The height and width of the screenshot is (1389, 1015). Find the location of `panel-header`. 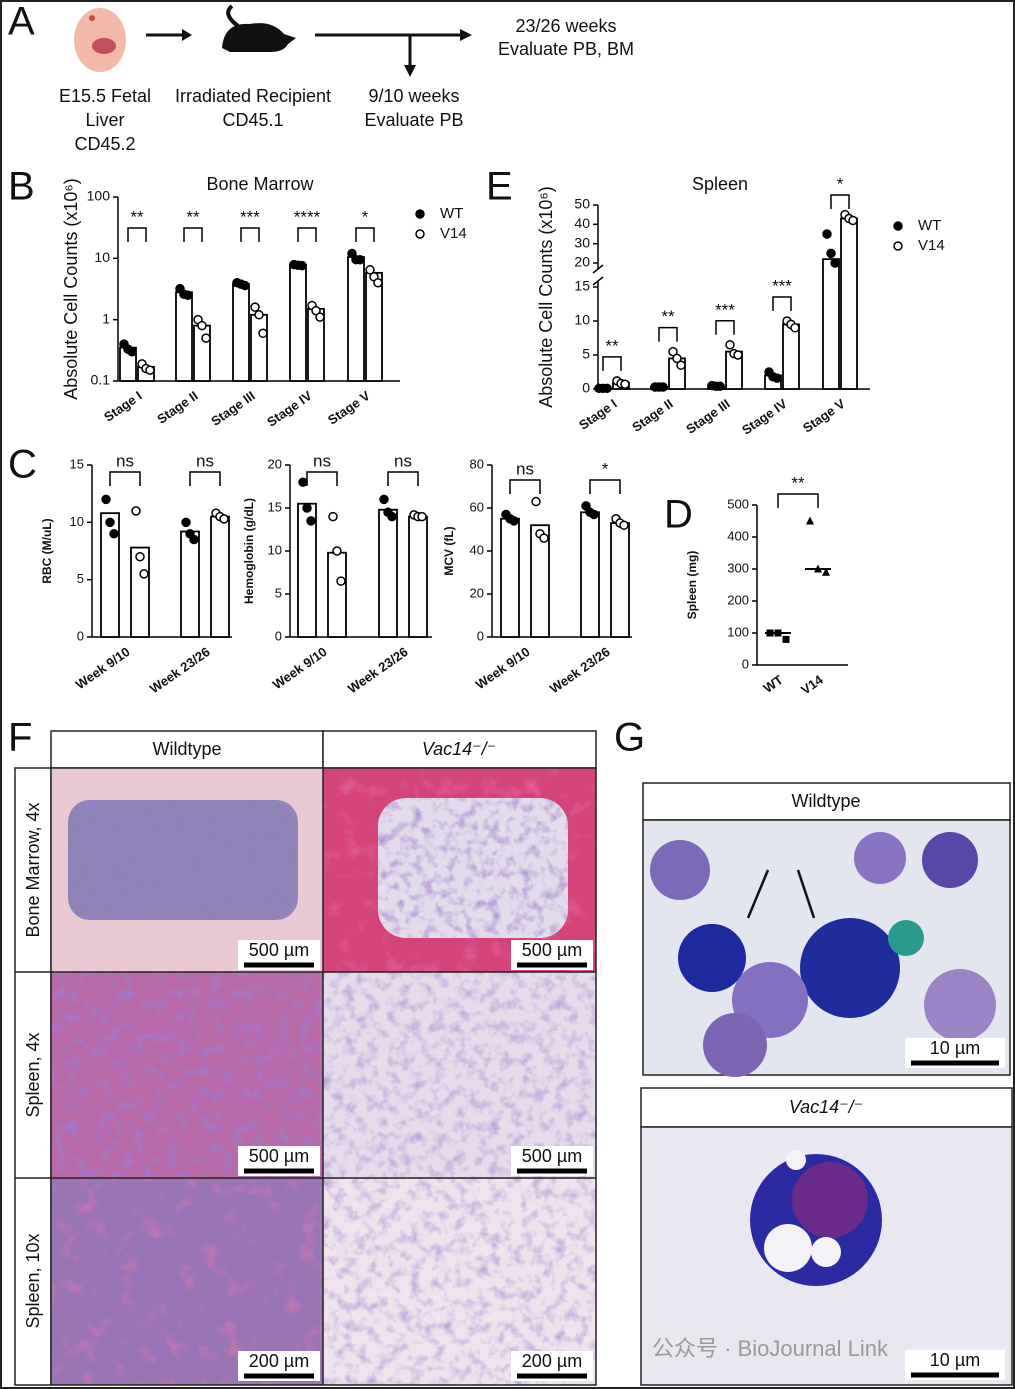

panel-header is located at coordinates (826, 801).